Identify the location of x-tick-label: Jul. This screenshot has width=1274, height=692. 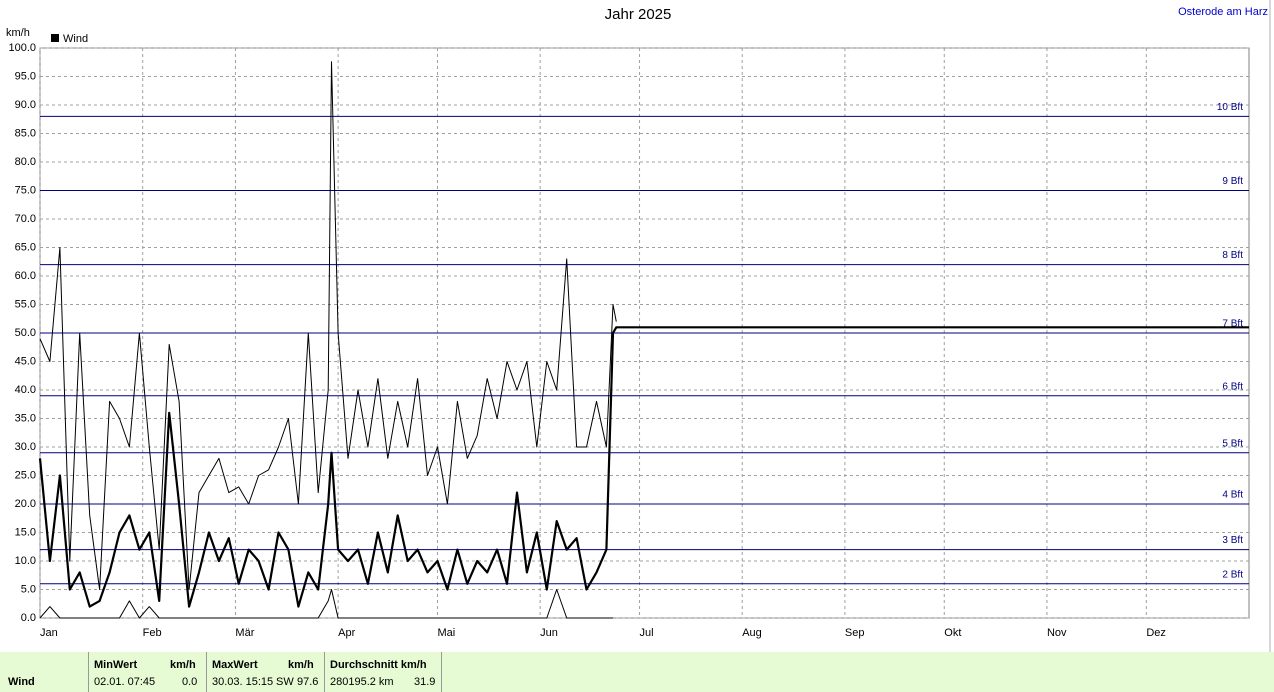
(647, 633).